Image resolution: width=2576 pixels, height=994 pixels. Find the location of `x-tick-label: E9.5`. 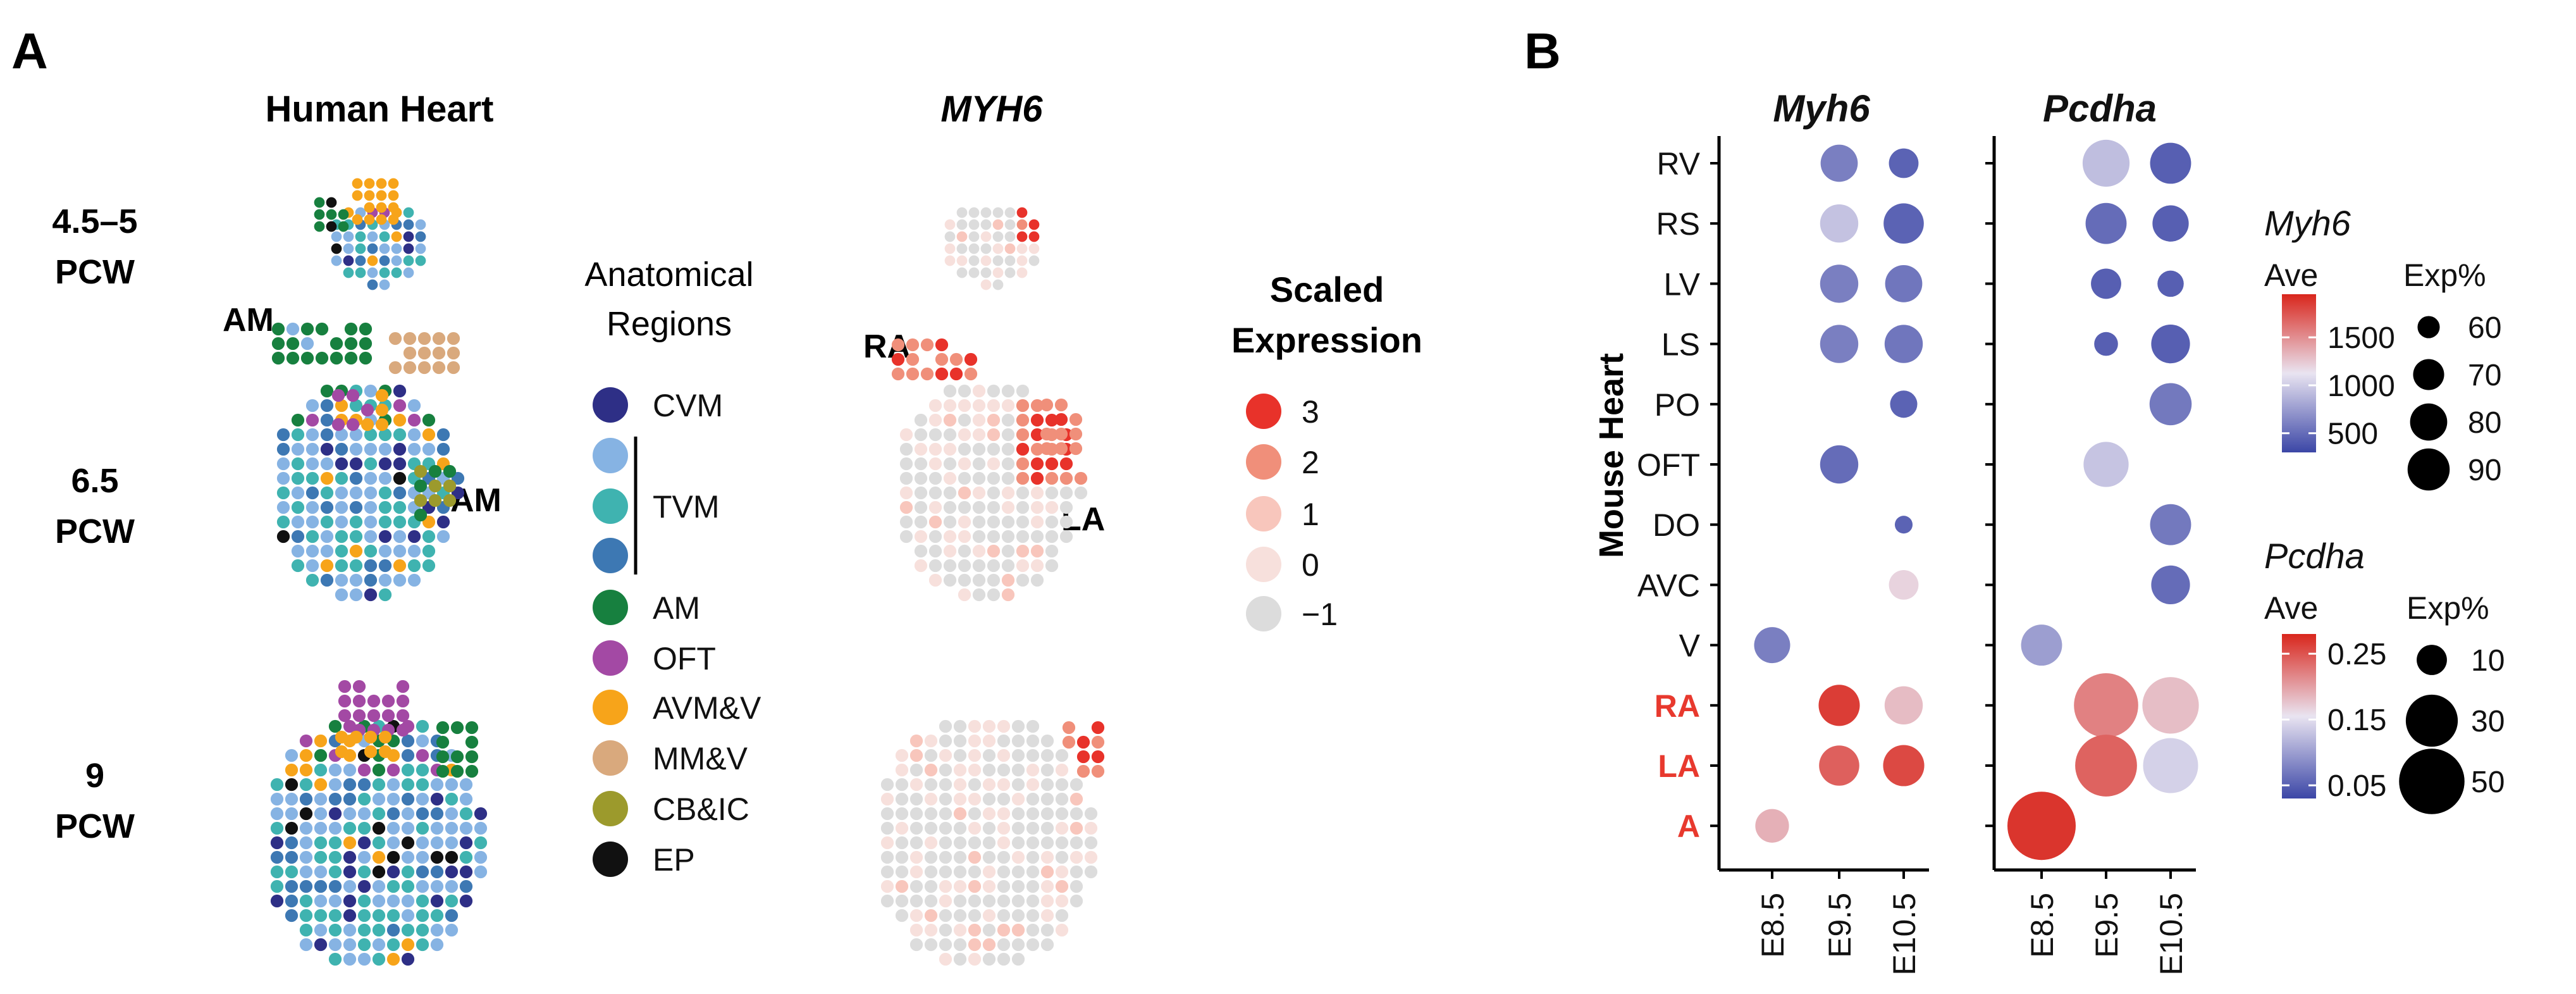

x-tick-label: E9.5 is located at coordinates (1840, 925).